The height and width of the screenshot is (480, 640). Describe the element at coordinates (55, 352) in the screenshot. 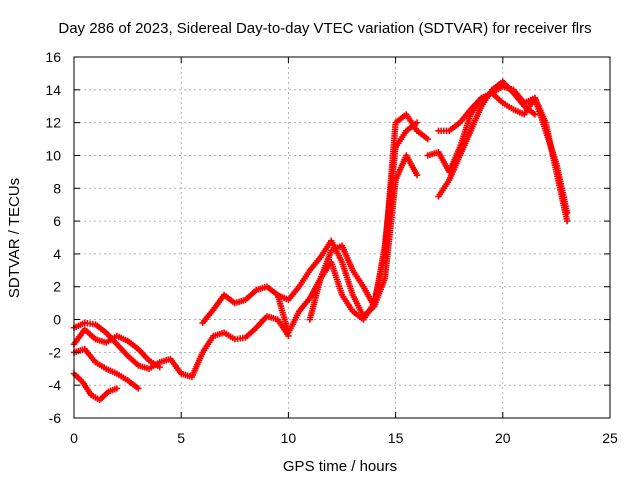

I see `y-tick-label: -2` at that location.